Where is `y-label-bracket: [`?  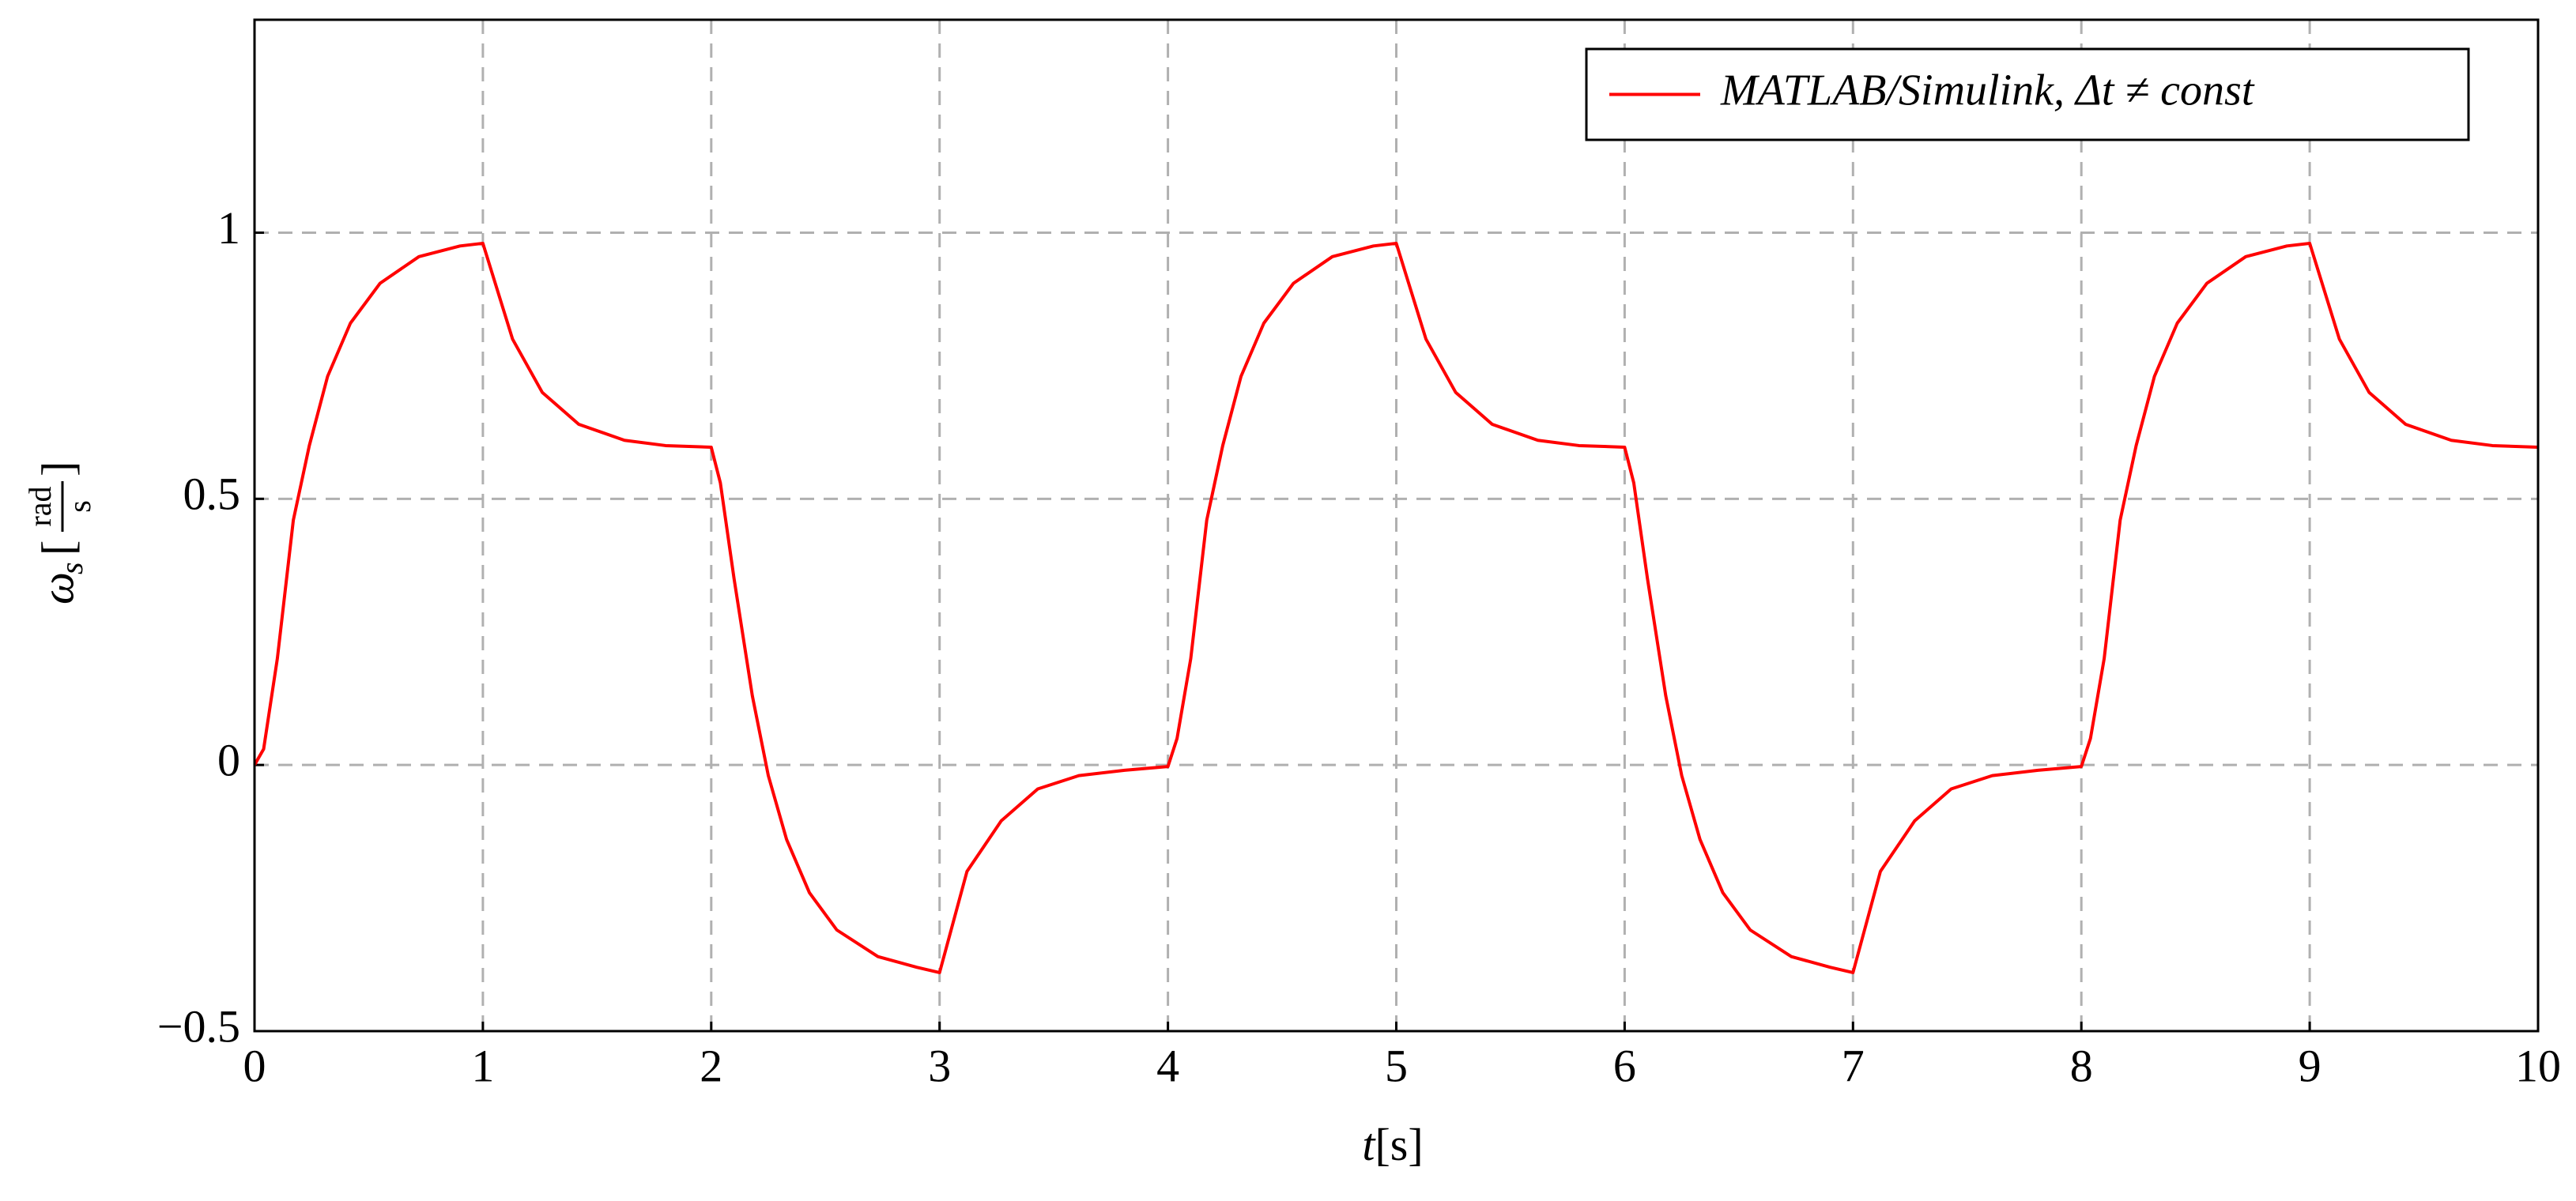
y-label-bracket: [ is located at coordinates (58, 547).